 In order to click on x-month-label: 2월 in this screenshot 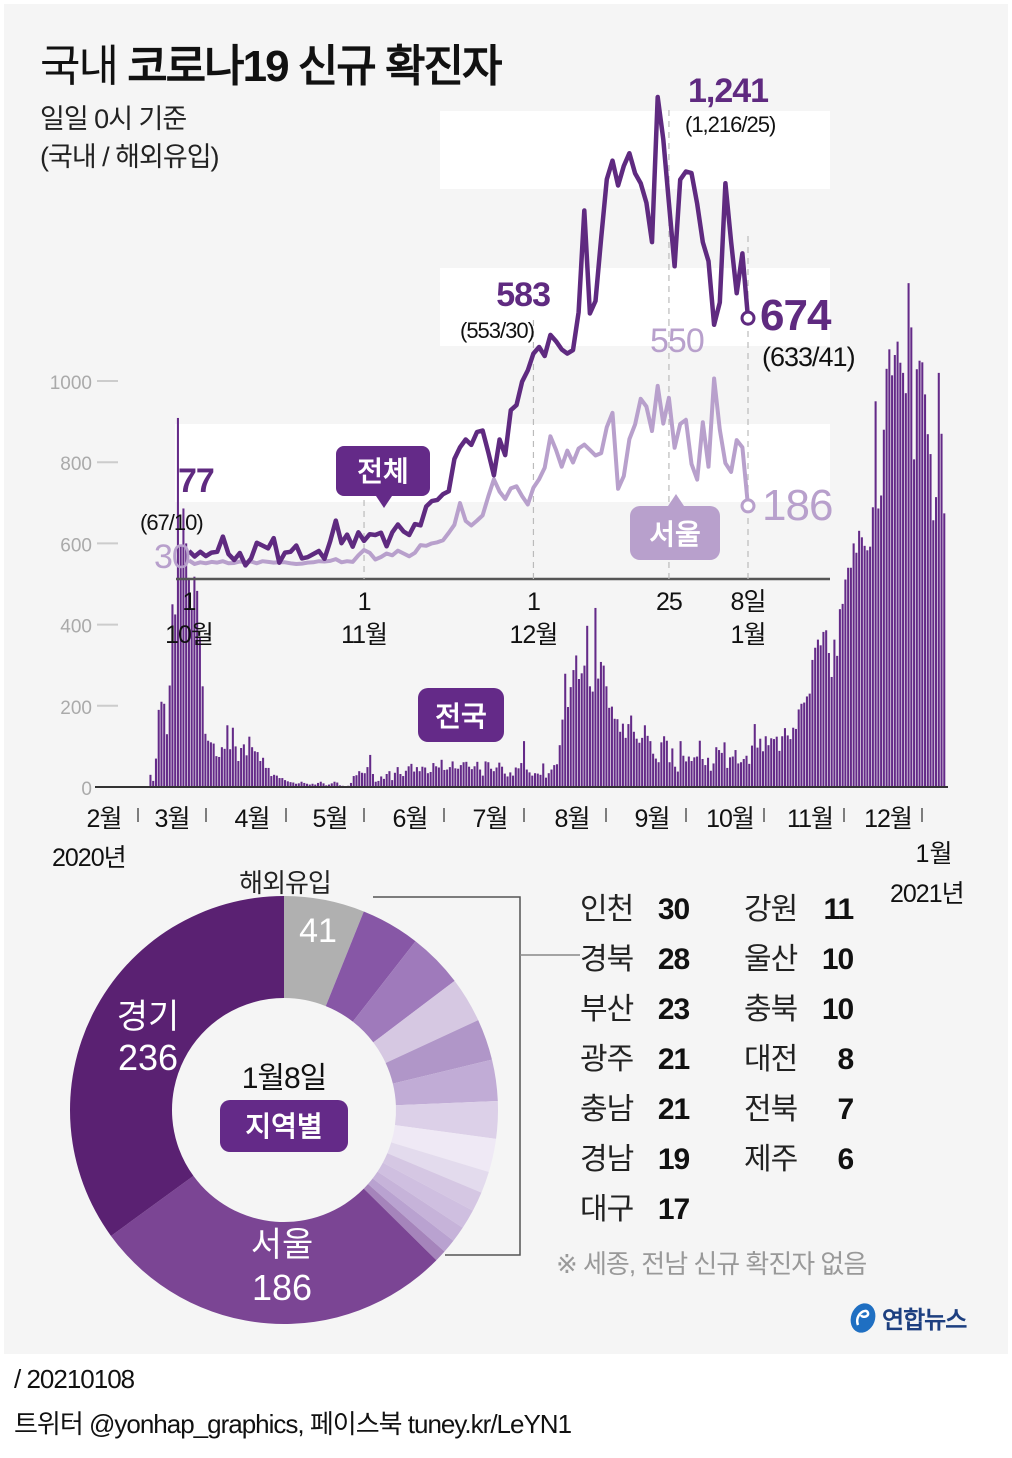, I will do `click(104, 819)`.